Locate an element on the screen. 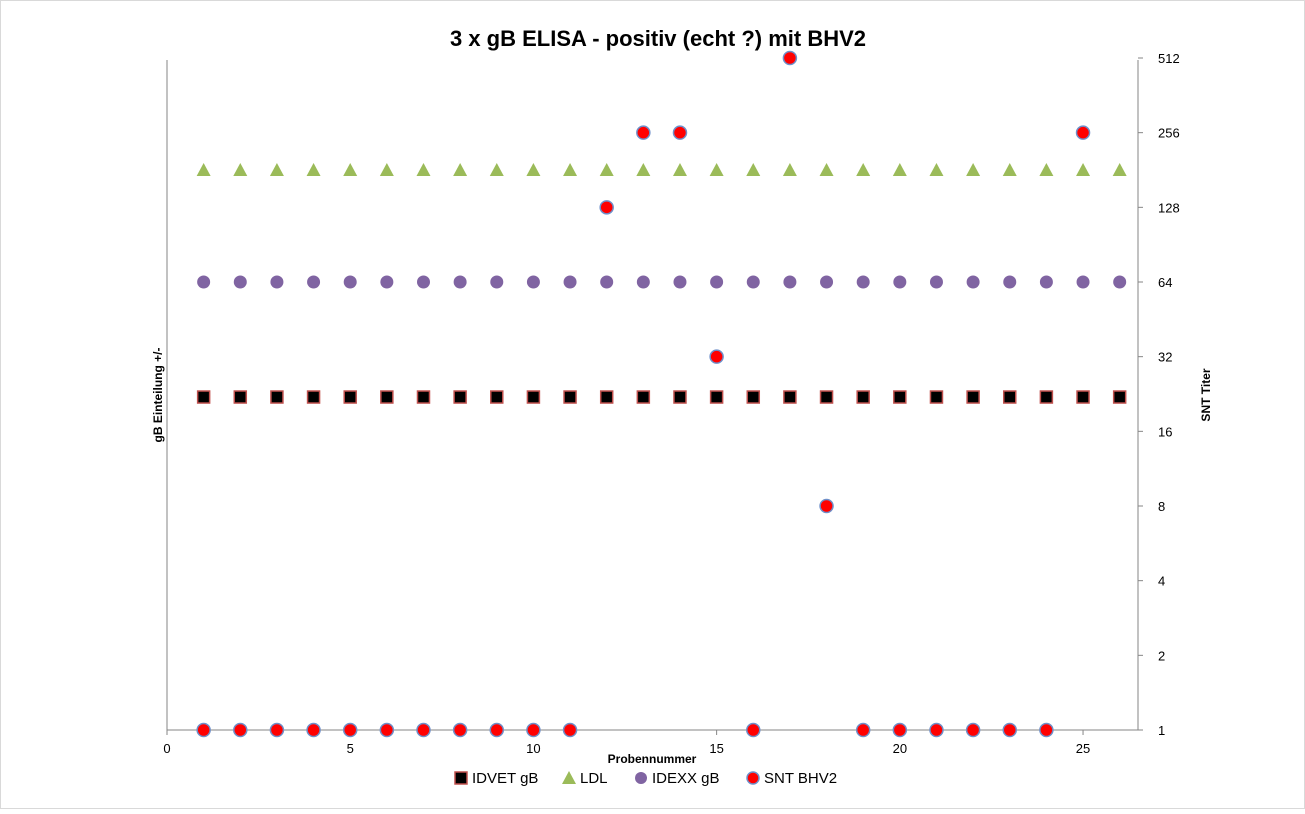 The height and width of the screenshot is (814, 1305). legend-marker-ldl is located at coordinates (569, 777).